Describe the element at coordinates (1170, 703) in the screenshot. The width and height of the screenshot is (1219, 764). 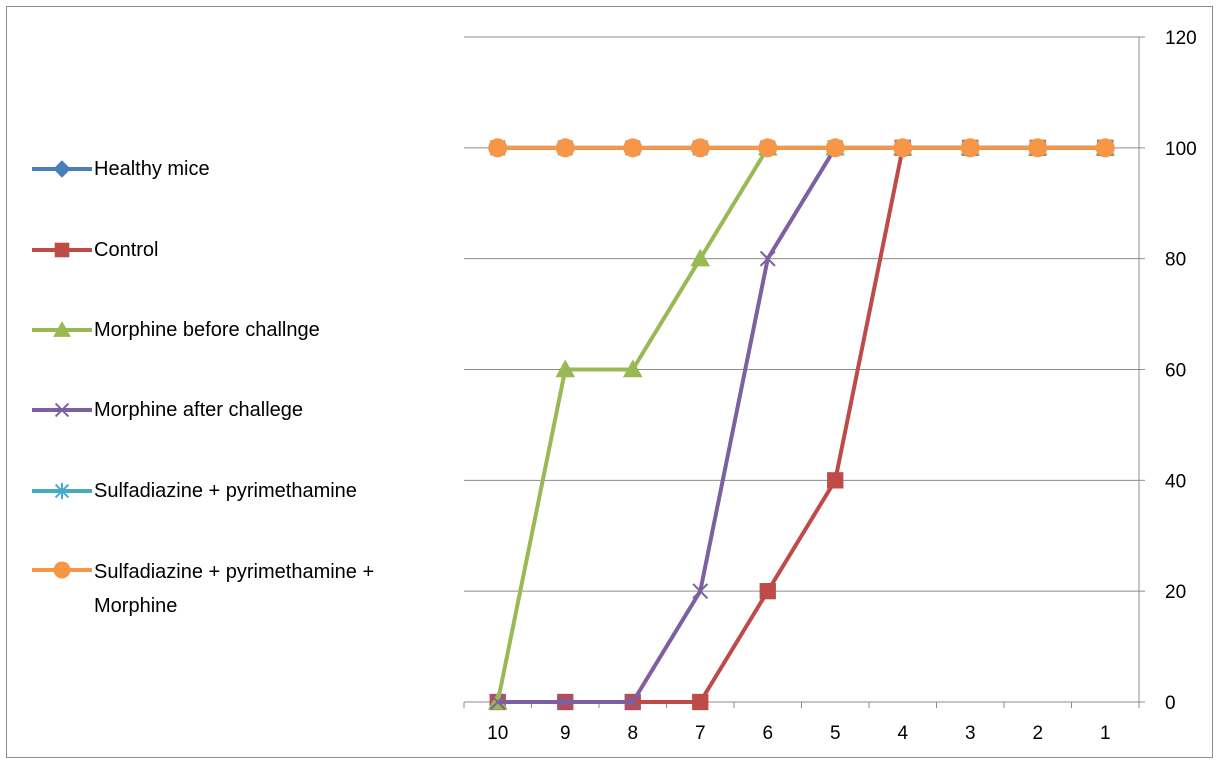
I see `y-tick-label: 0` at that location.